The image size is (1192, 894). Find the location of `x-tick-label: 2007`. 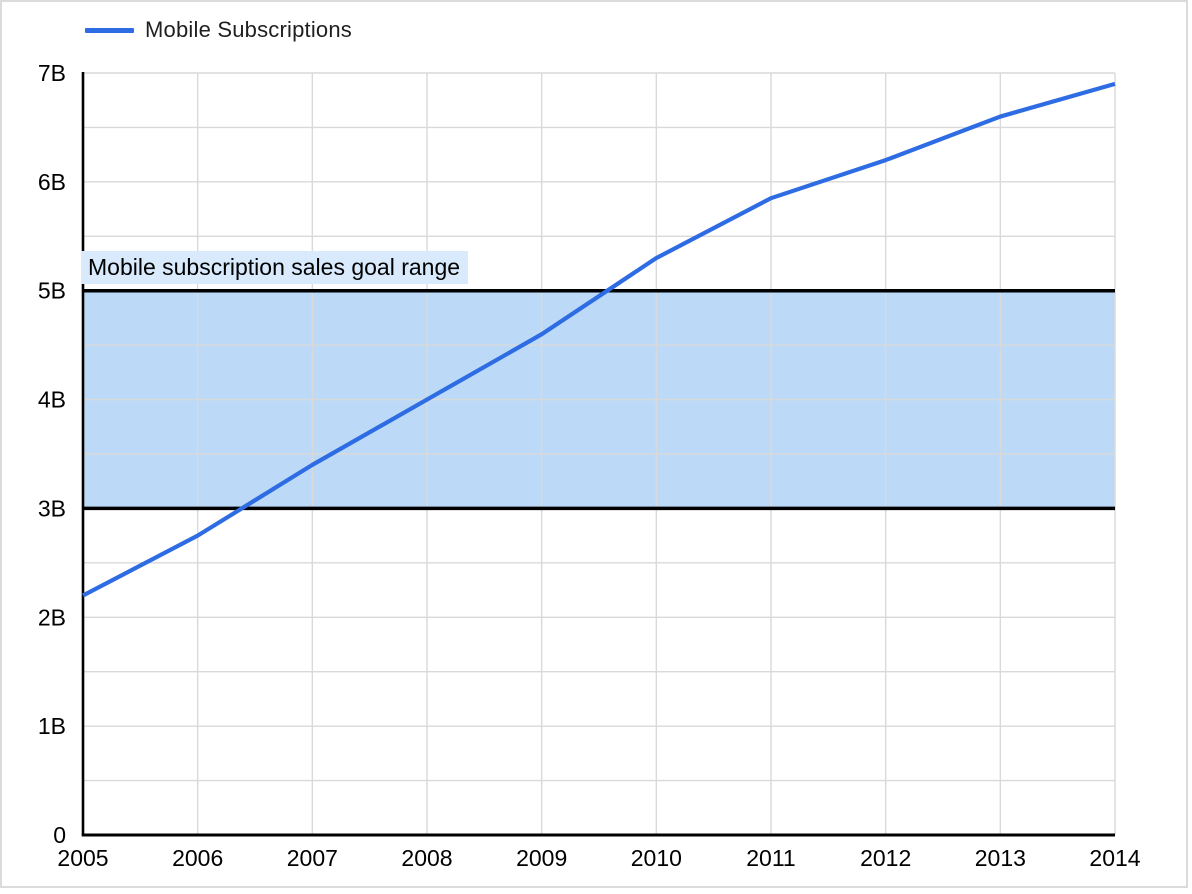

x-tick-label: 2007 is located at coordinates (312, 858).